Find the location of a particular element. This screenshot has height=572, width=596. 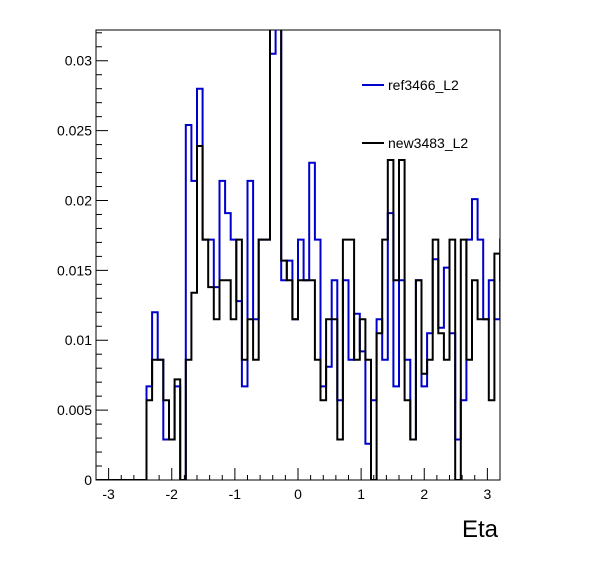

legend: ref3466_L2 new3483_L2 is located at coordinates (415, 114).